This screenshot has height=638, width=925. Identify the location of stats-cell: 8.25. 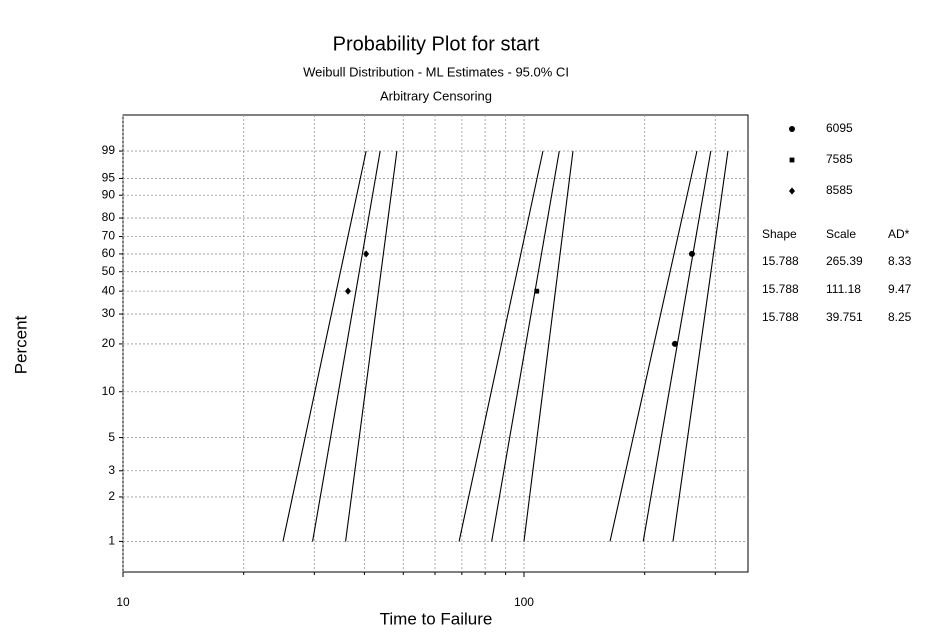
(900, 317).